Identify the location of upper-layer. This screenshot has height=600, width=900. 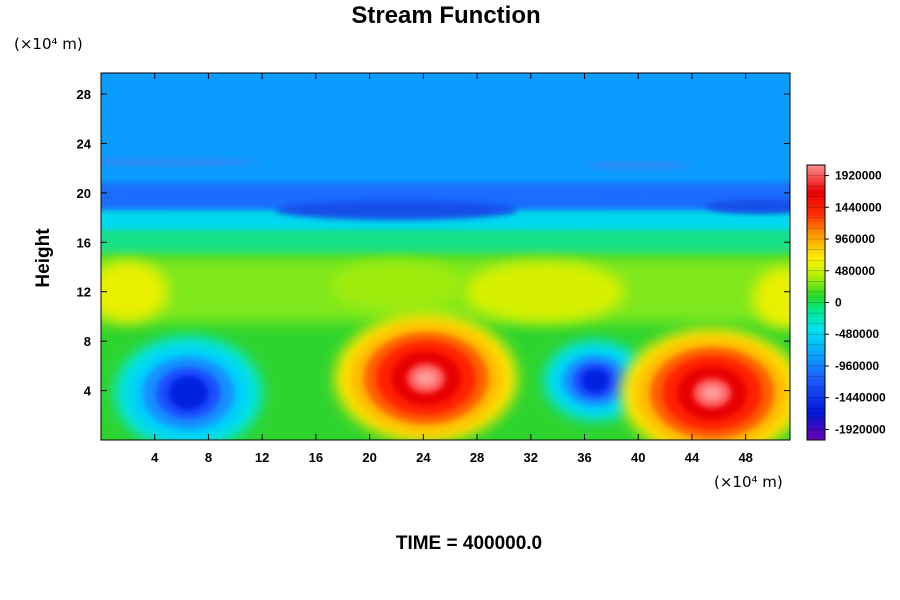
(445, 130).